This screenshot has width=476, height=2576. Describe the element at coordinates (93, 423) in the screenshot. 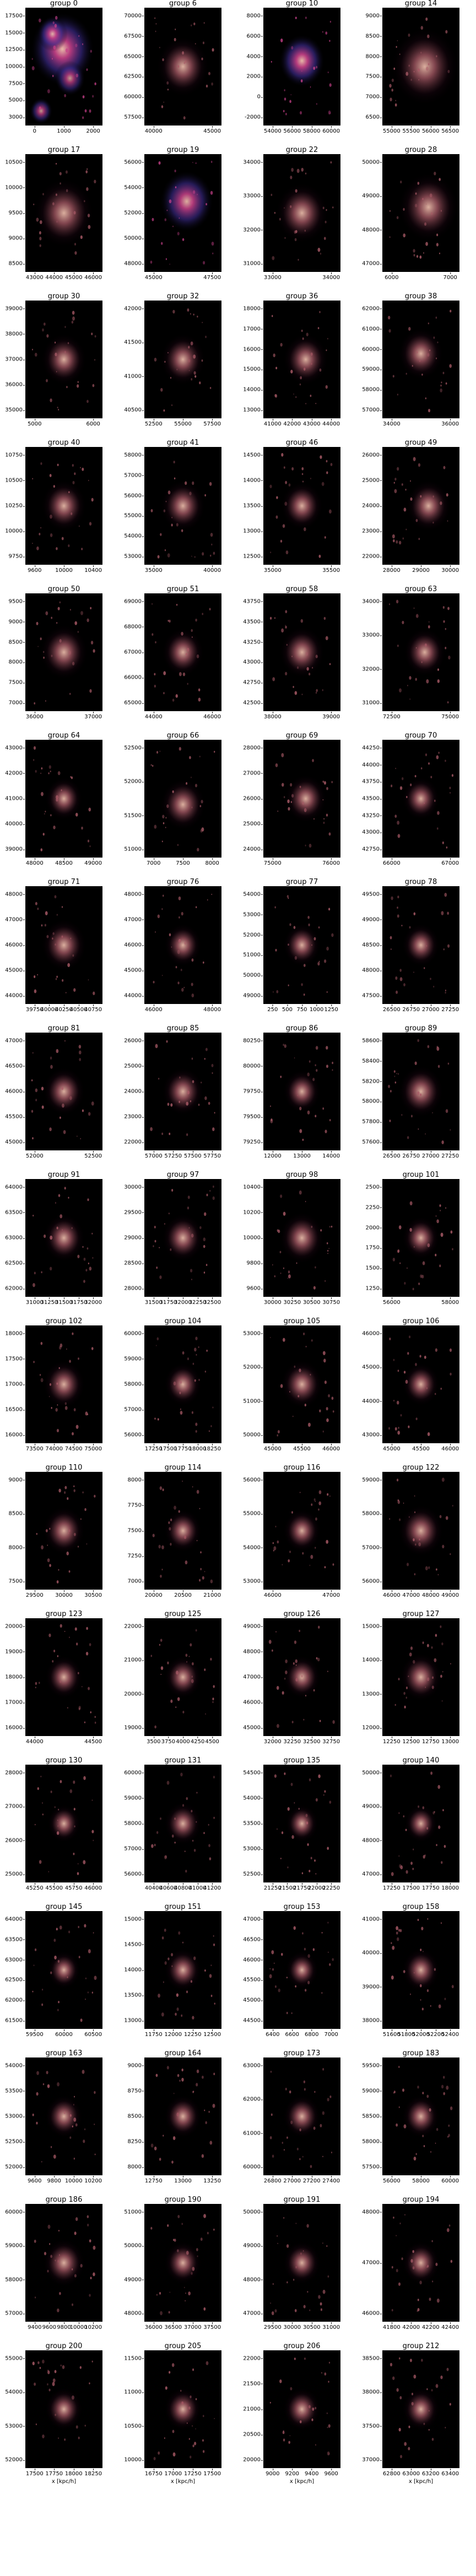

I see `x-tick-label: 6000` at that location.